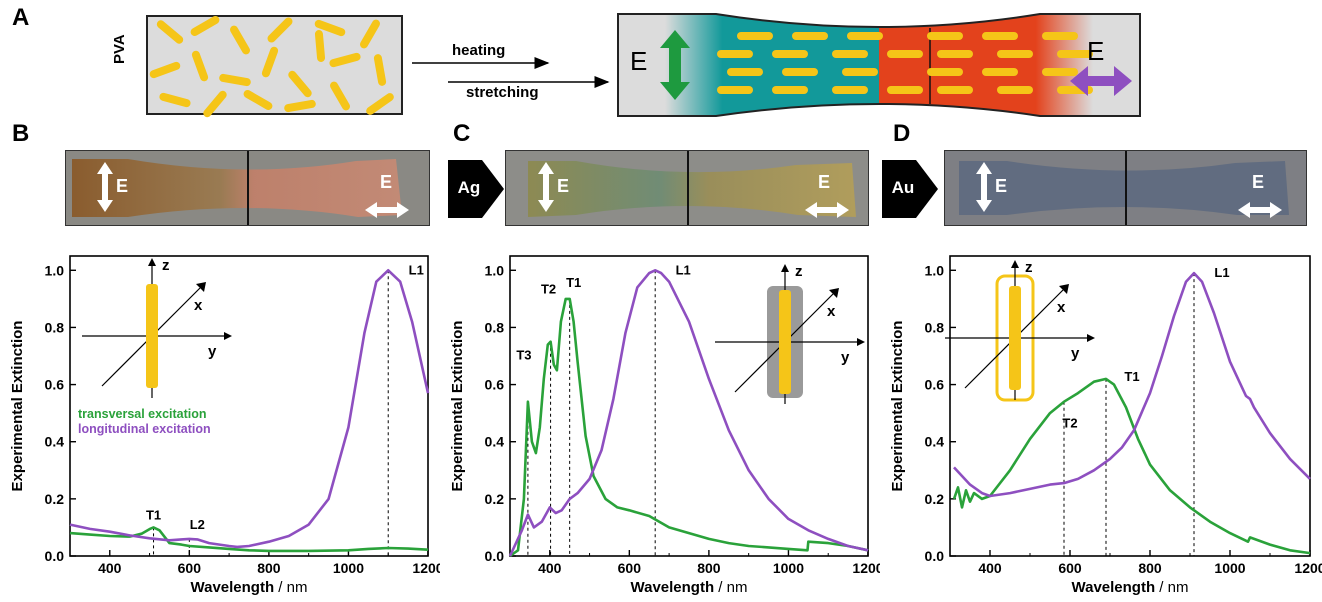  Describe the element at coordinates (479, 50) in the screenshot. I see `heating-label: heating` at that location.